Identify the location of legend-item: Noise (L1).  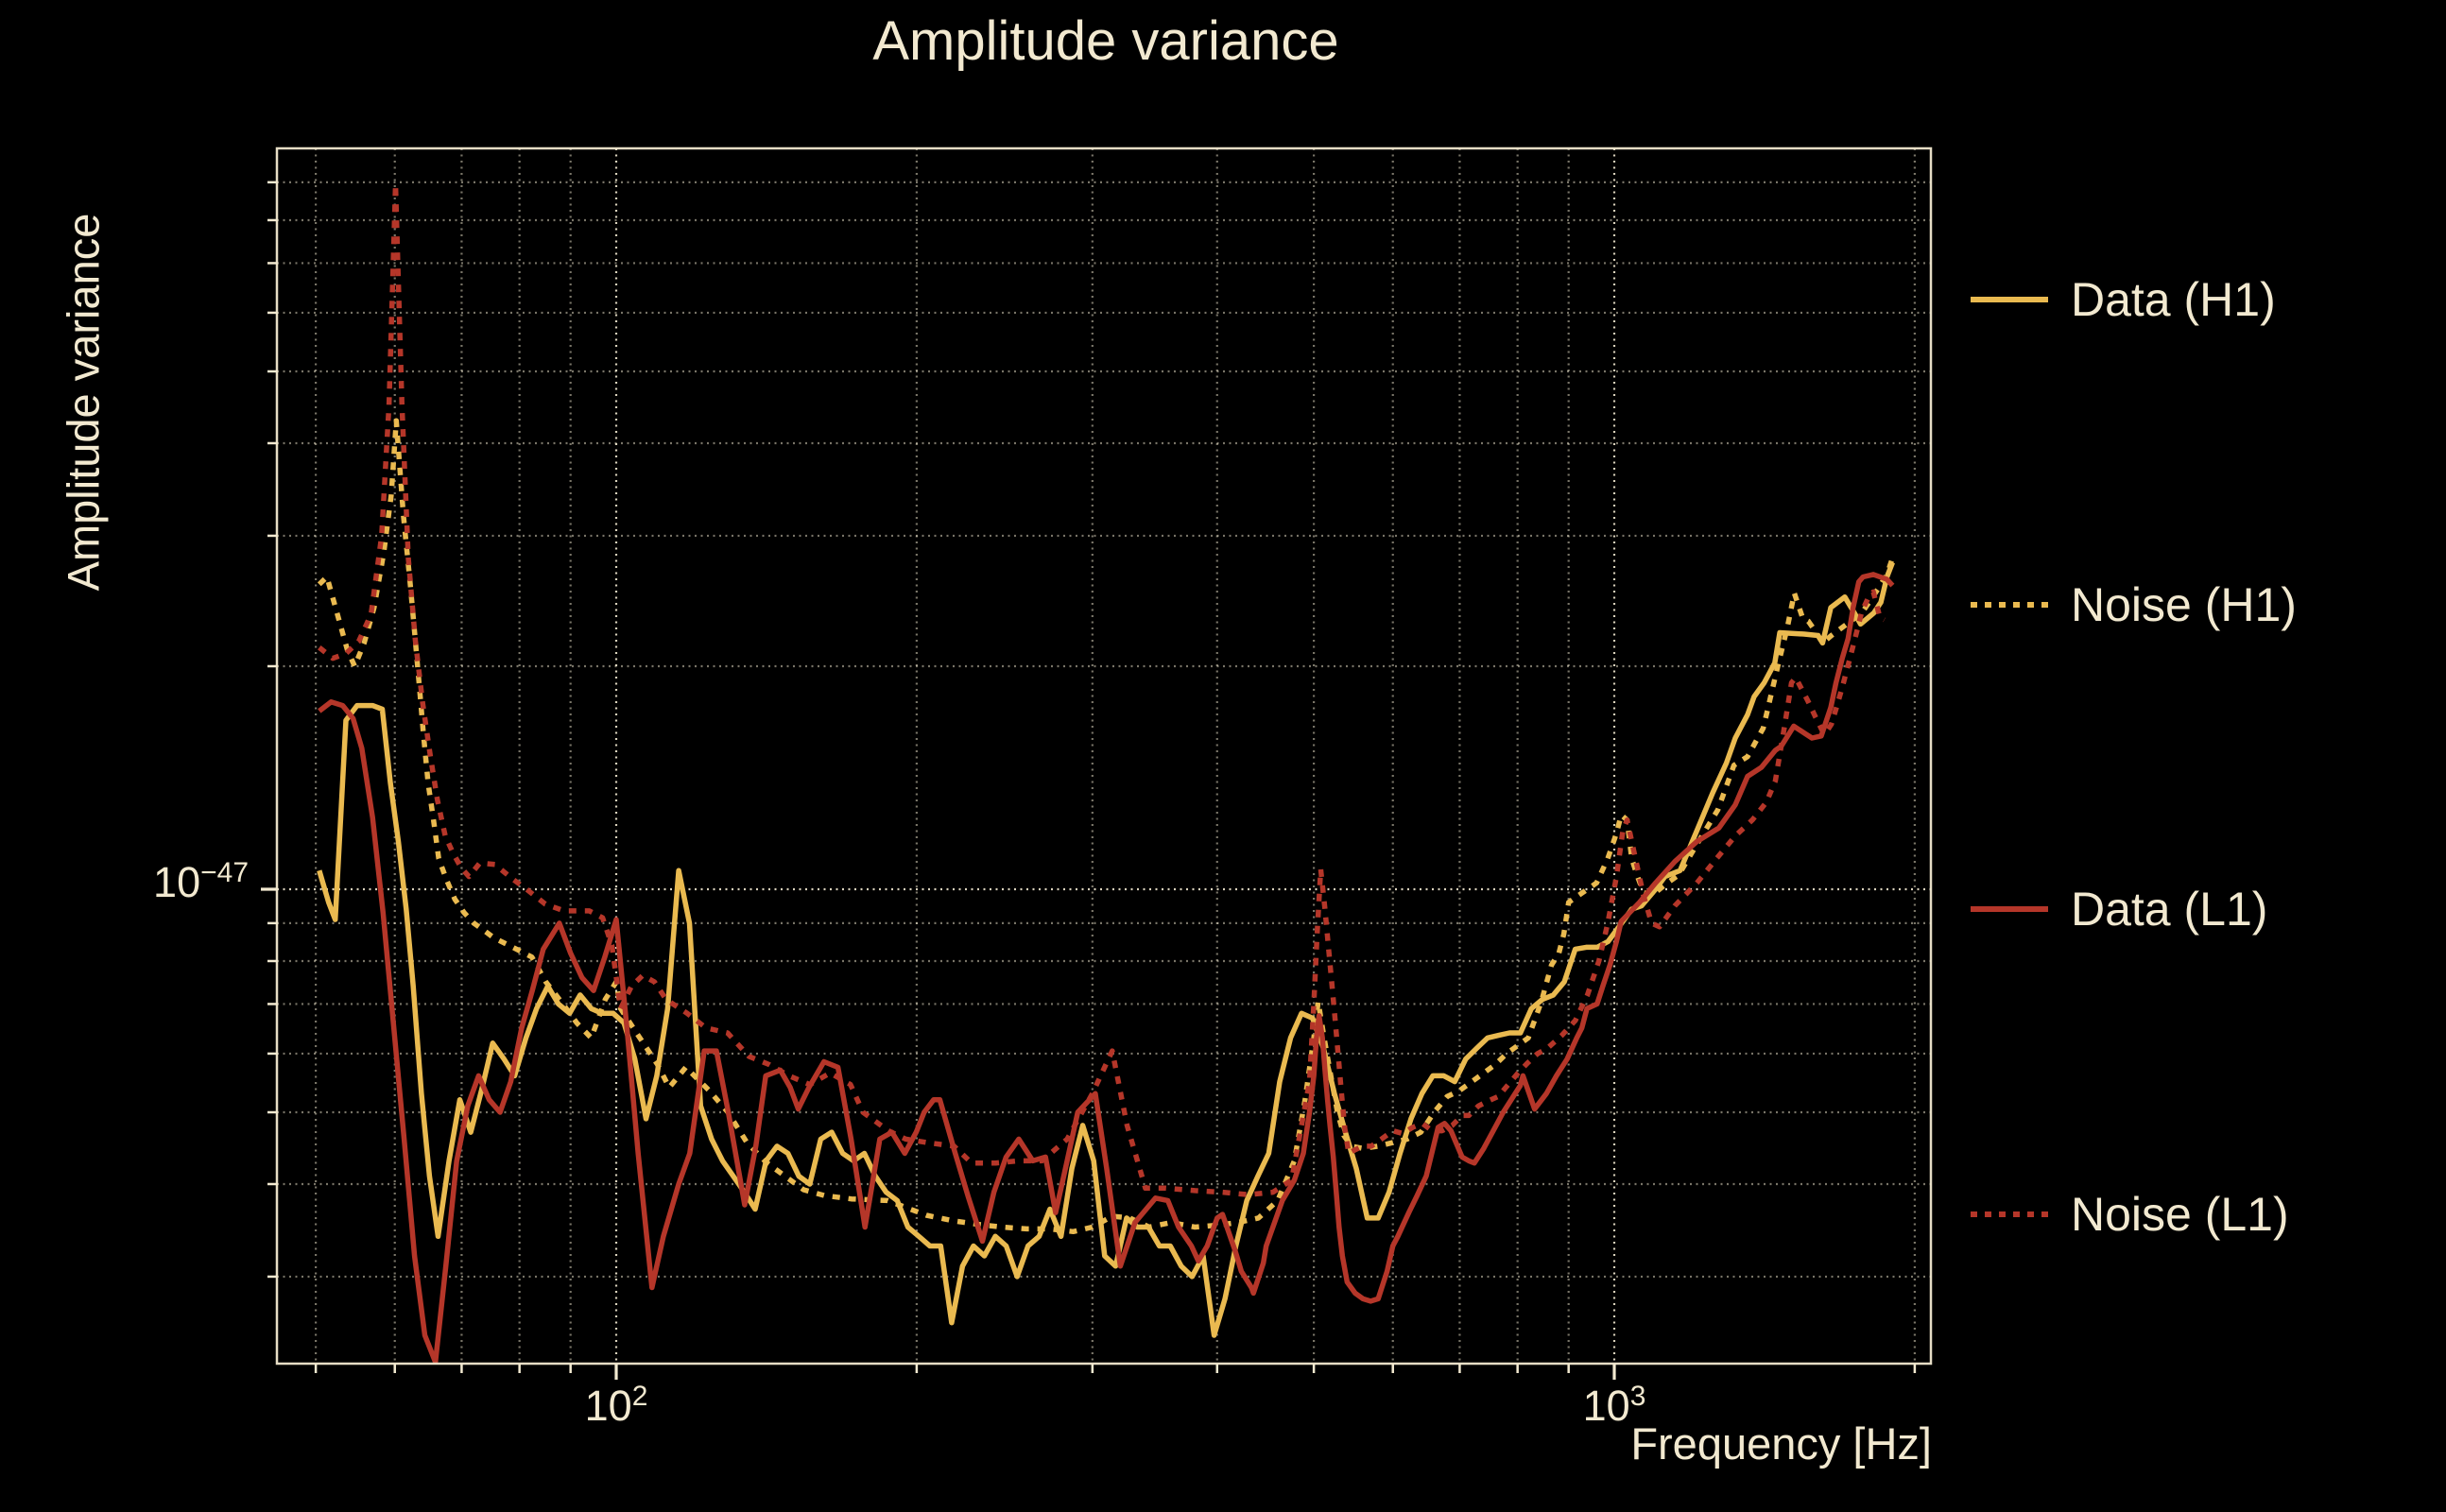
(2130, 1214).